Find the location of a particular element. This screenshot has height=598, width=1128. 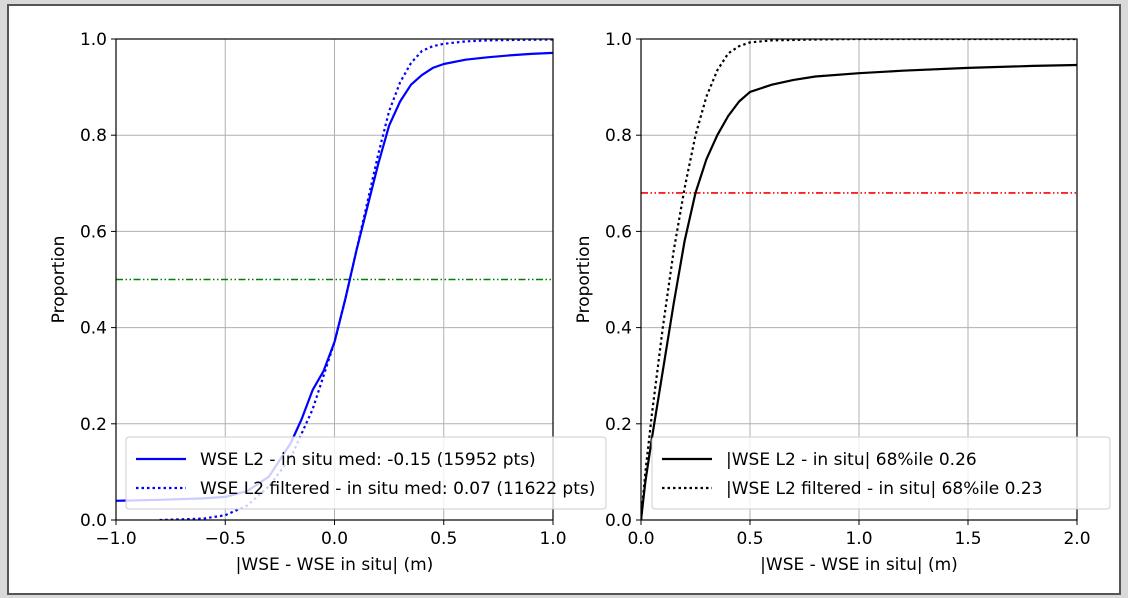

left-x-tick-label: −1.0 is located at coordinates (115, 539).